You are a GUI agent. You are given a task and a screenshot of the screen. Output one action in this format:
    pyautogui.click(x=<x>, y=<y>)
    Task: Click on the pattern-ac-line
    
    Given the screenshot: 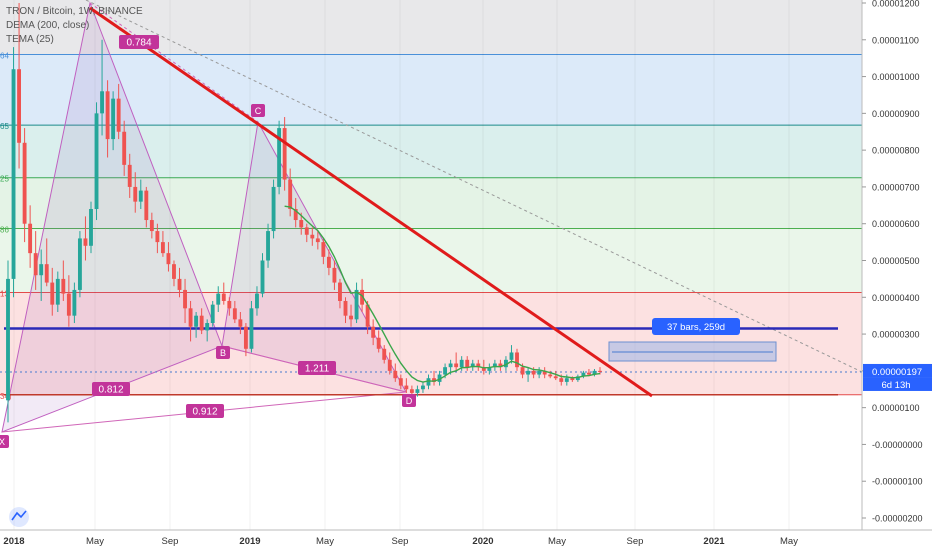 What is the action you would take?
    pyautogui.click(x=174, y=62)
    